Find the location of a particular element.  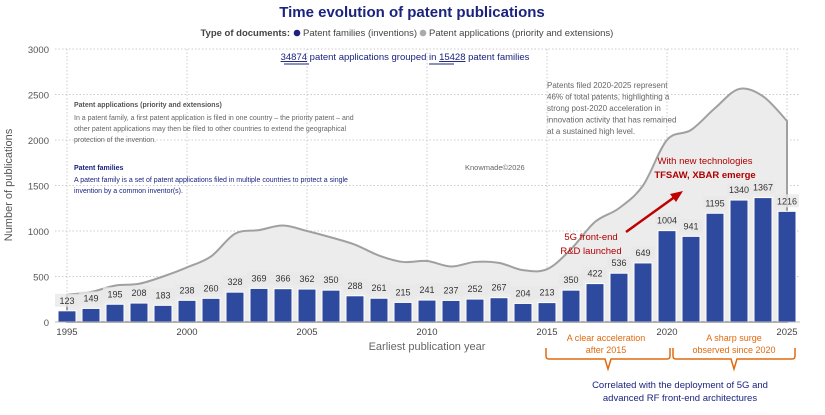

data-label: 241 is located at coordinates (426, 290).